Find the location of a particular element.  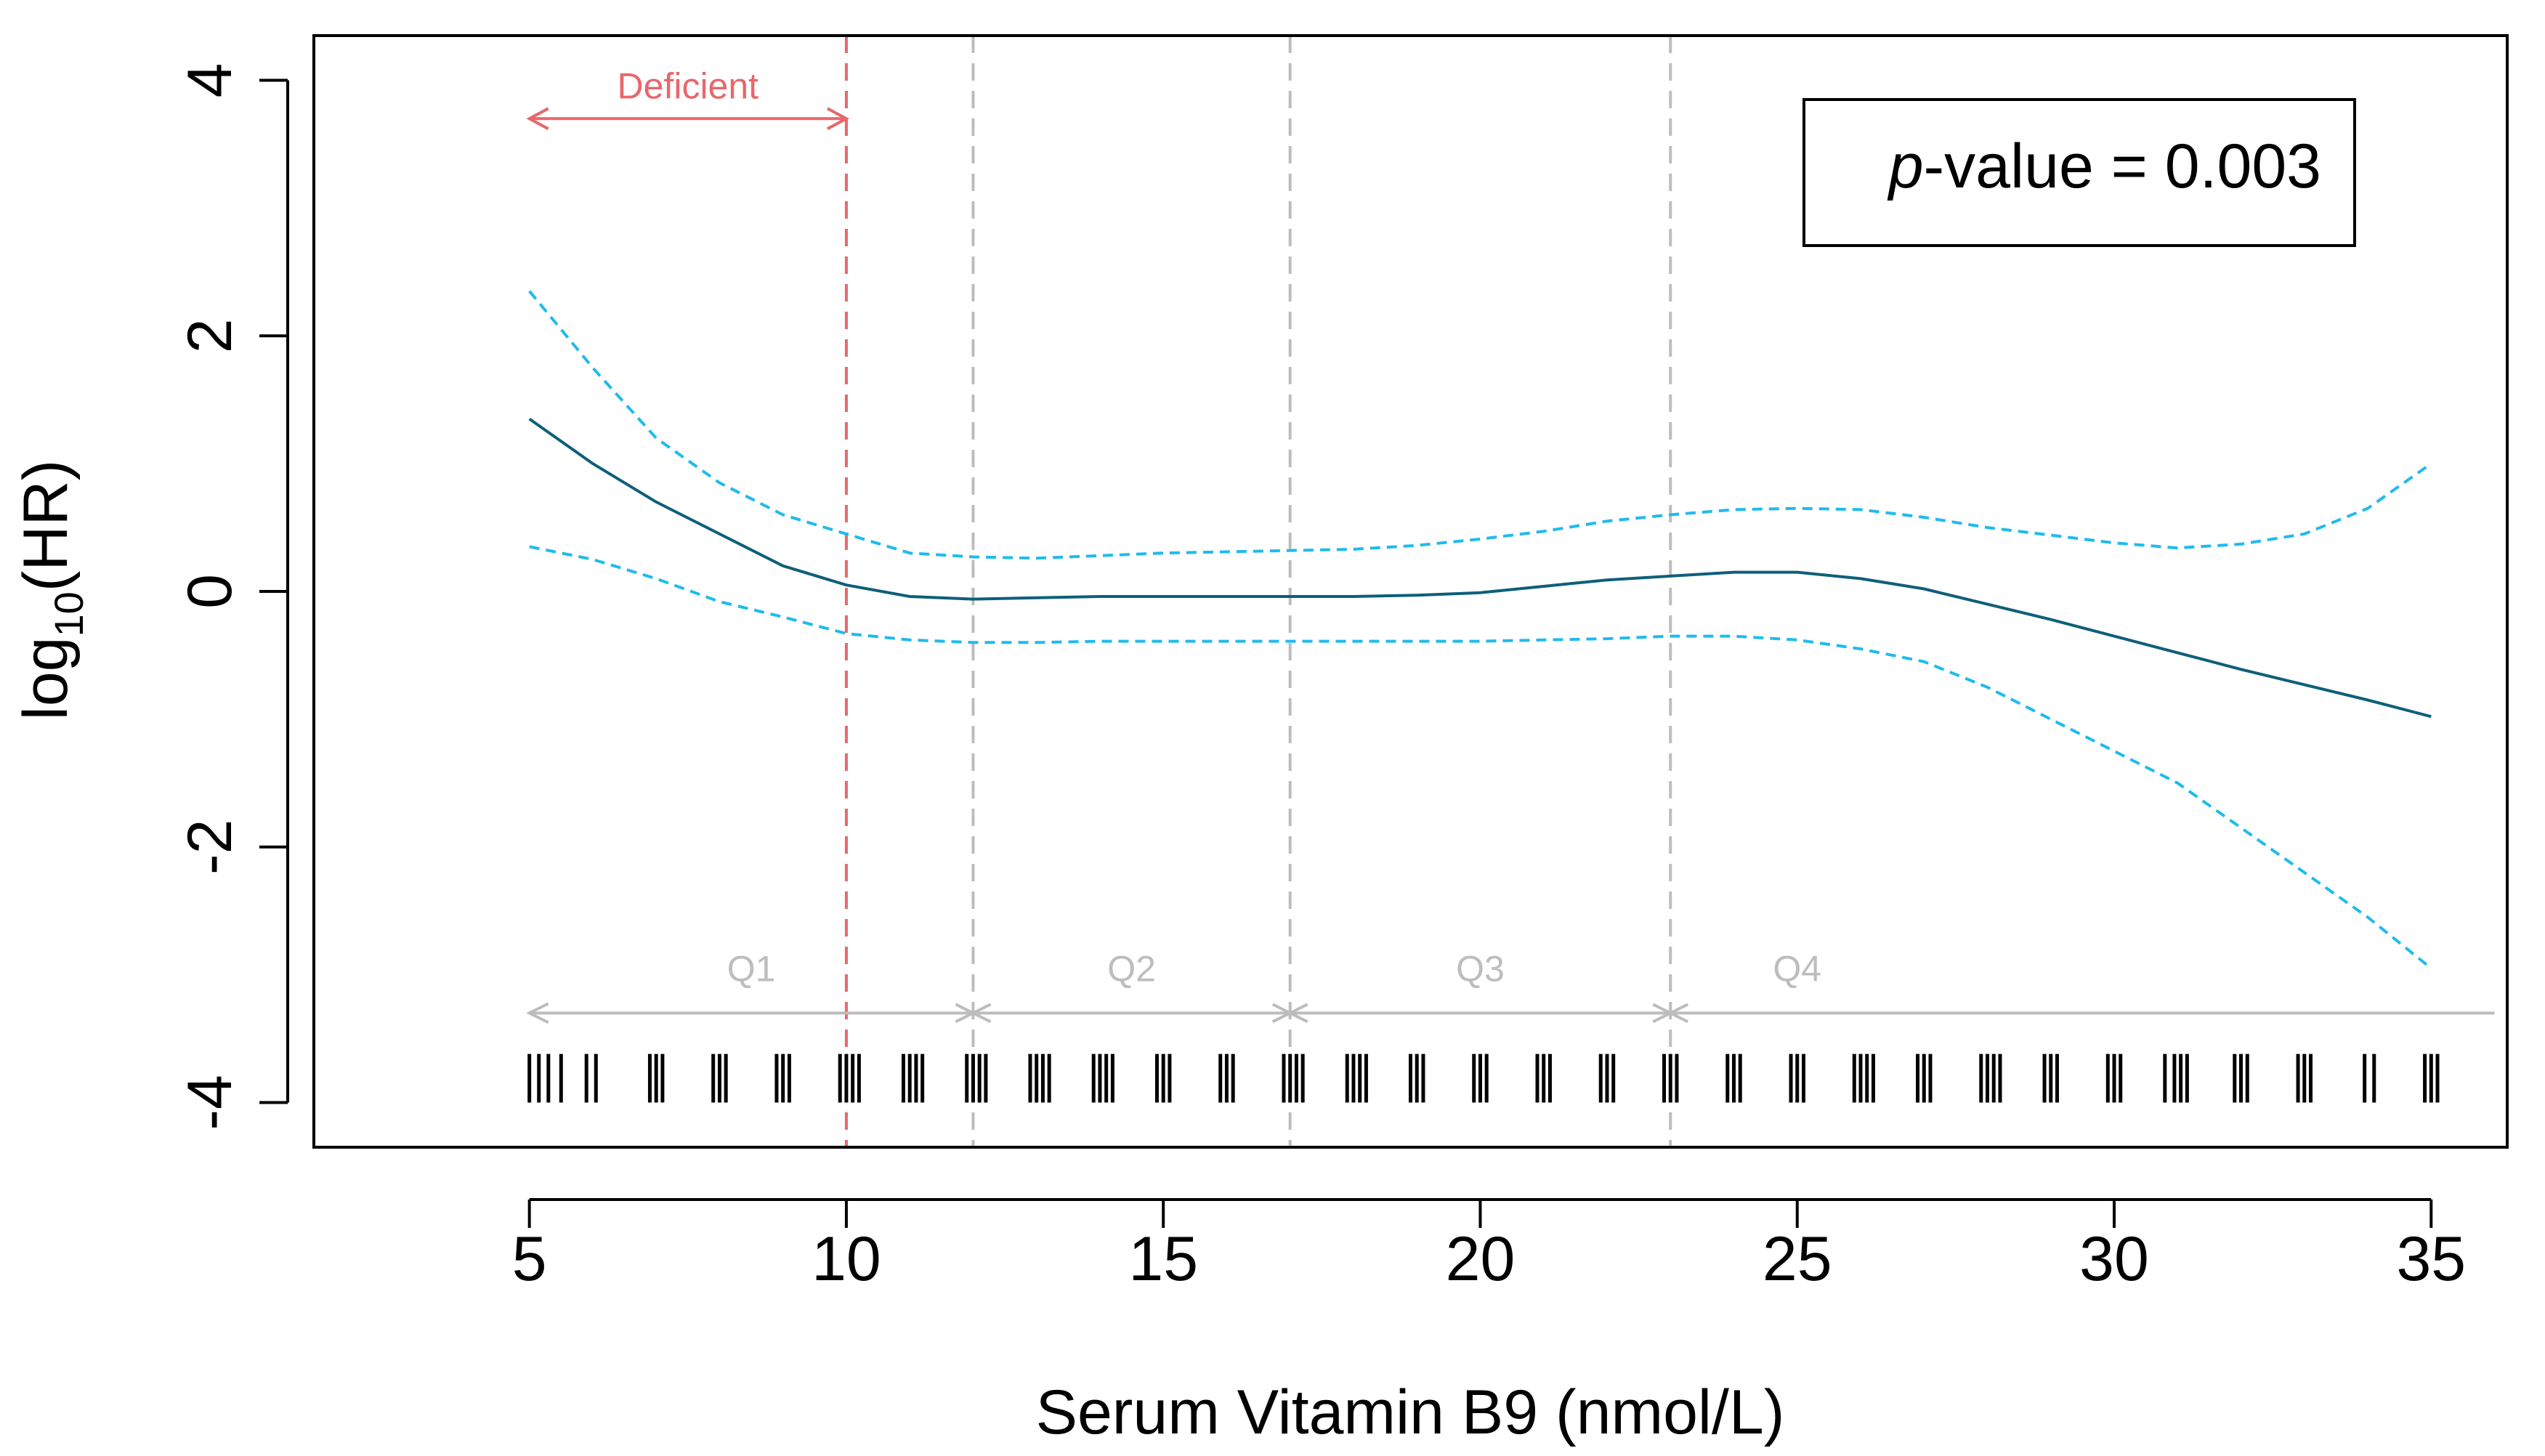

y-tick-label: 4 is located at coordinates (210, 80).